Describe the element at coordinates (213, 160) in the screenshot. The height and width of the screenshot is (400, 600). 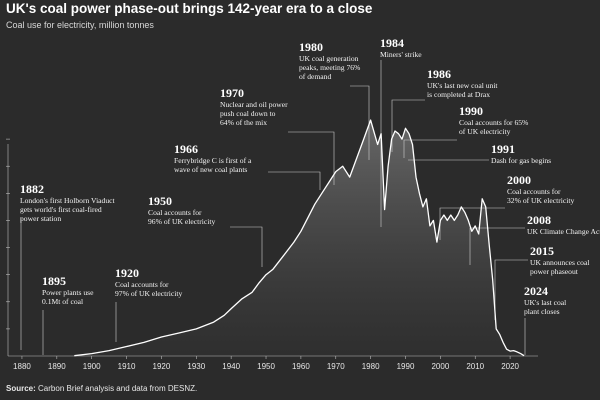
I see `annotation-text-1966-0: Ferrybridge C is first of a` at that location.